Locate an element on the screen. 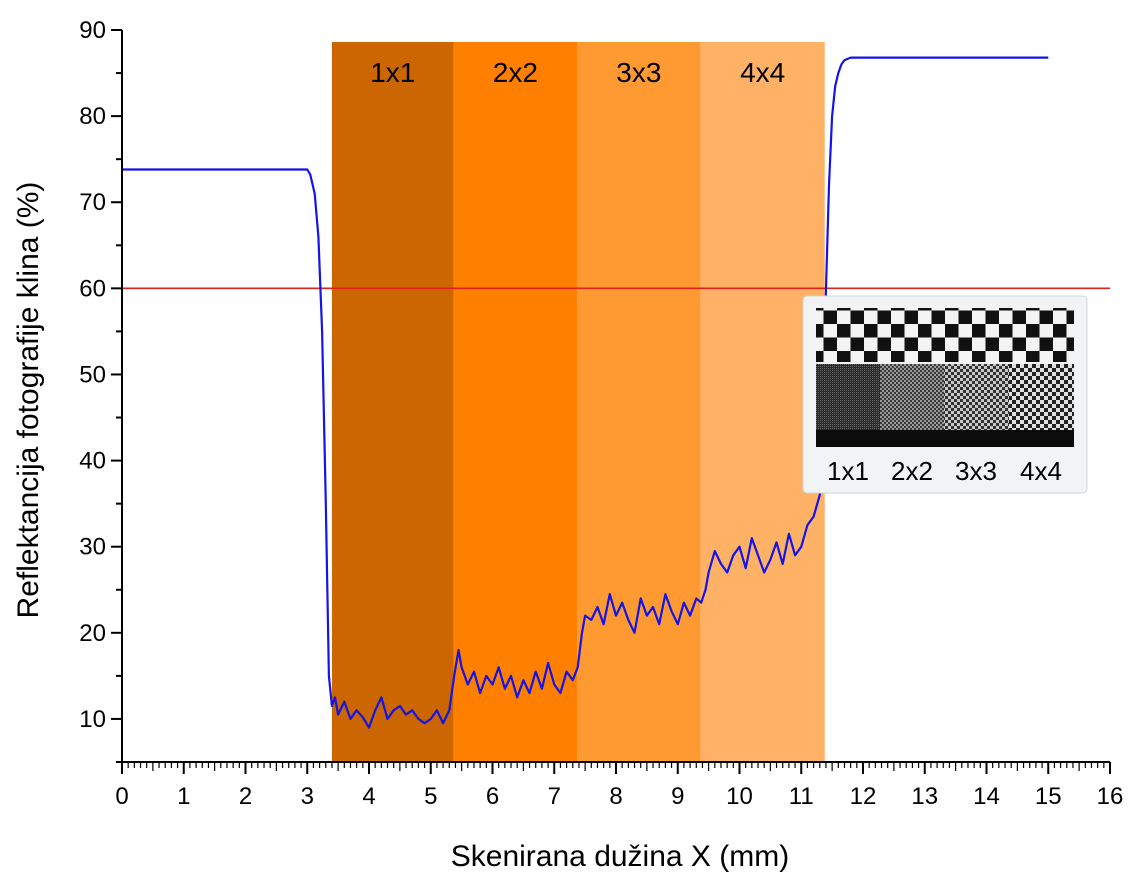 The height and width of the screenshot is (874, 1135). x-tick-label: 1 is located at coordinates (183, 796).